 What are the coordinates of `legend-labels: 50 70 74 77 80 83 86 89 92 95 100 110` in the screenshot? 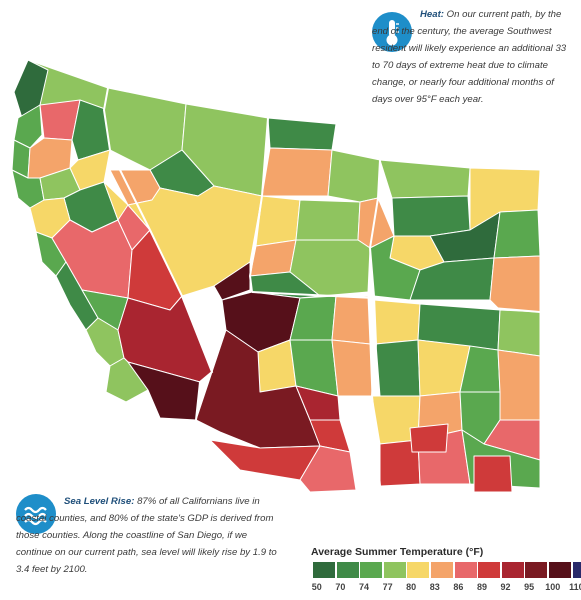 It's located at (443, 587).